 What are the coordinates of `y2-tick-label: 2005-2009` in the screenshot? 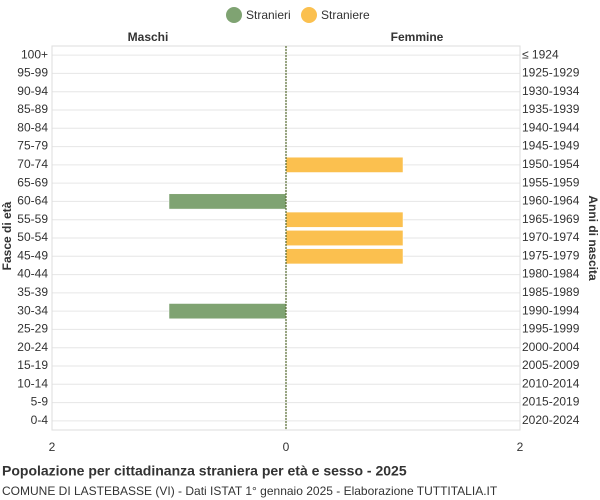 It's located at (551, 365).